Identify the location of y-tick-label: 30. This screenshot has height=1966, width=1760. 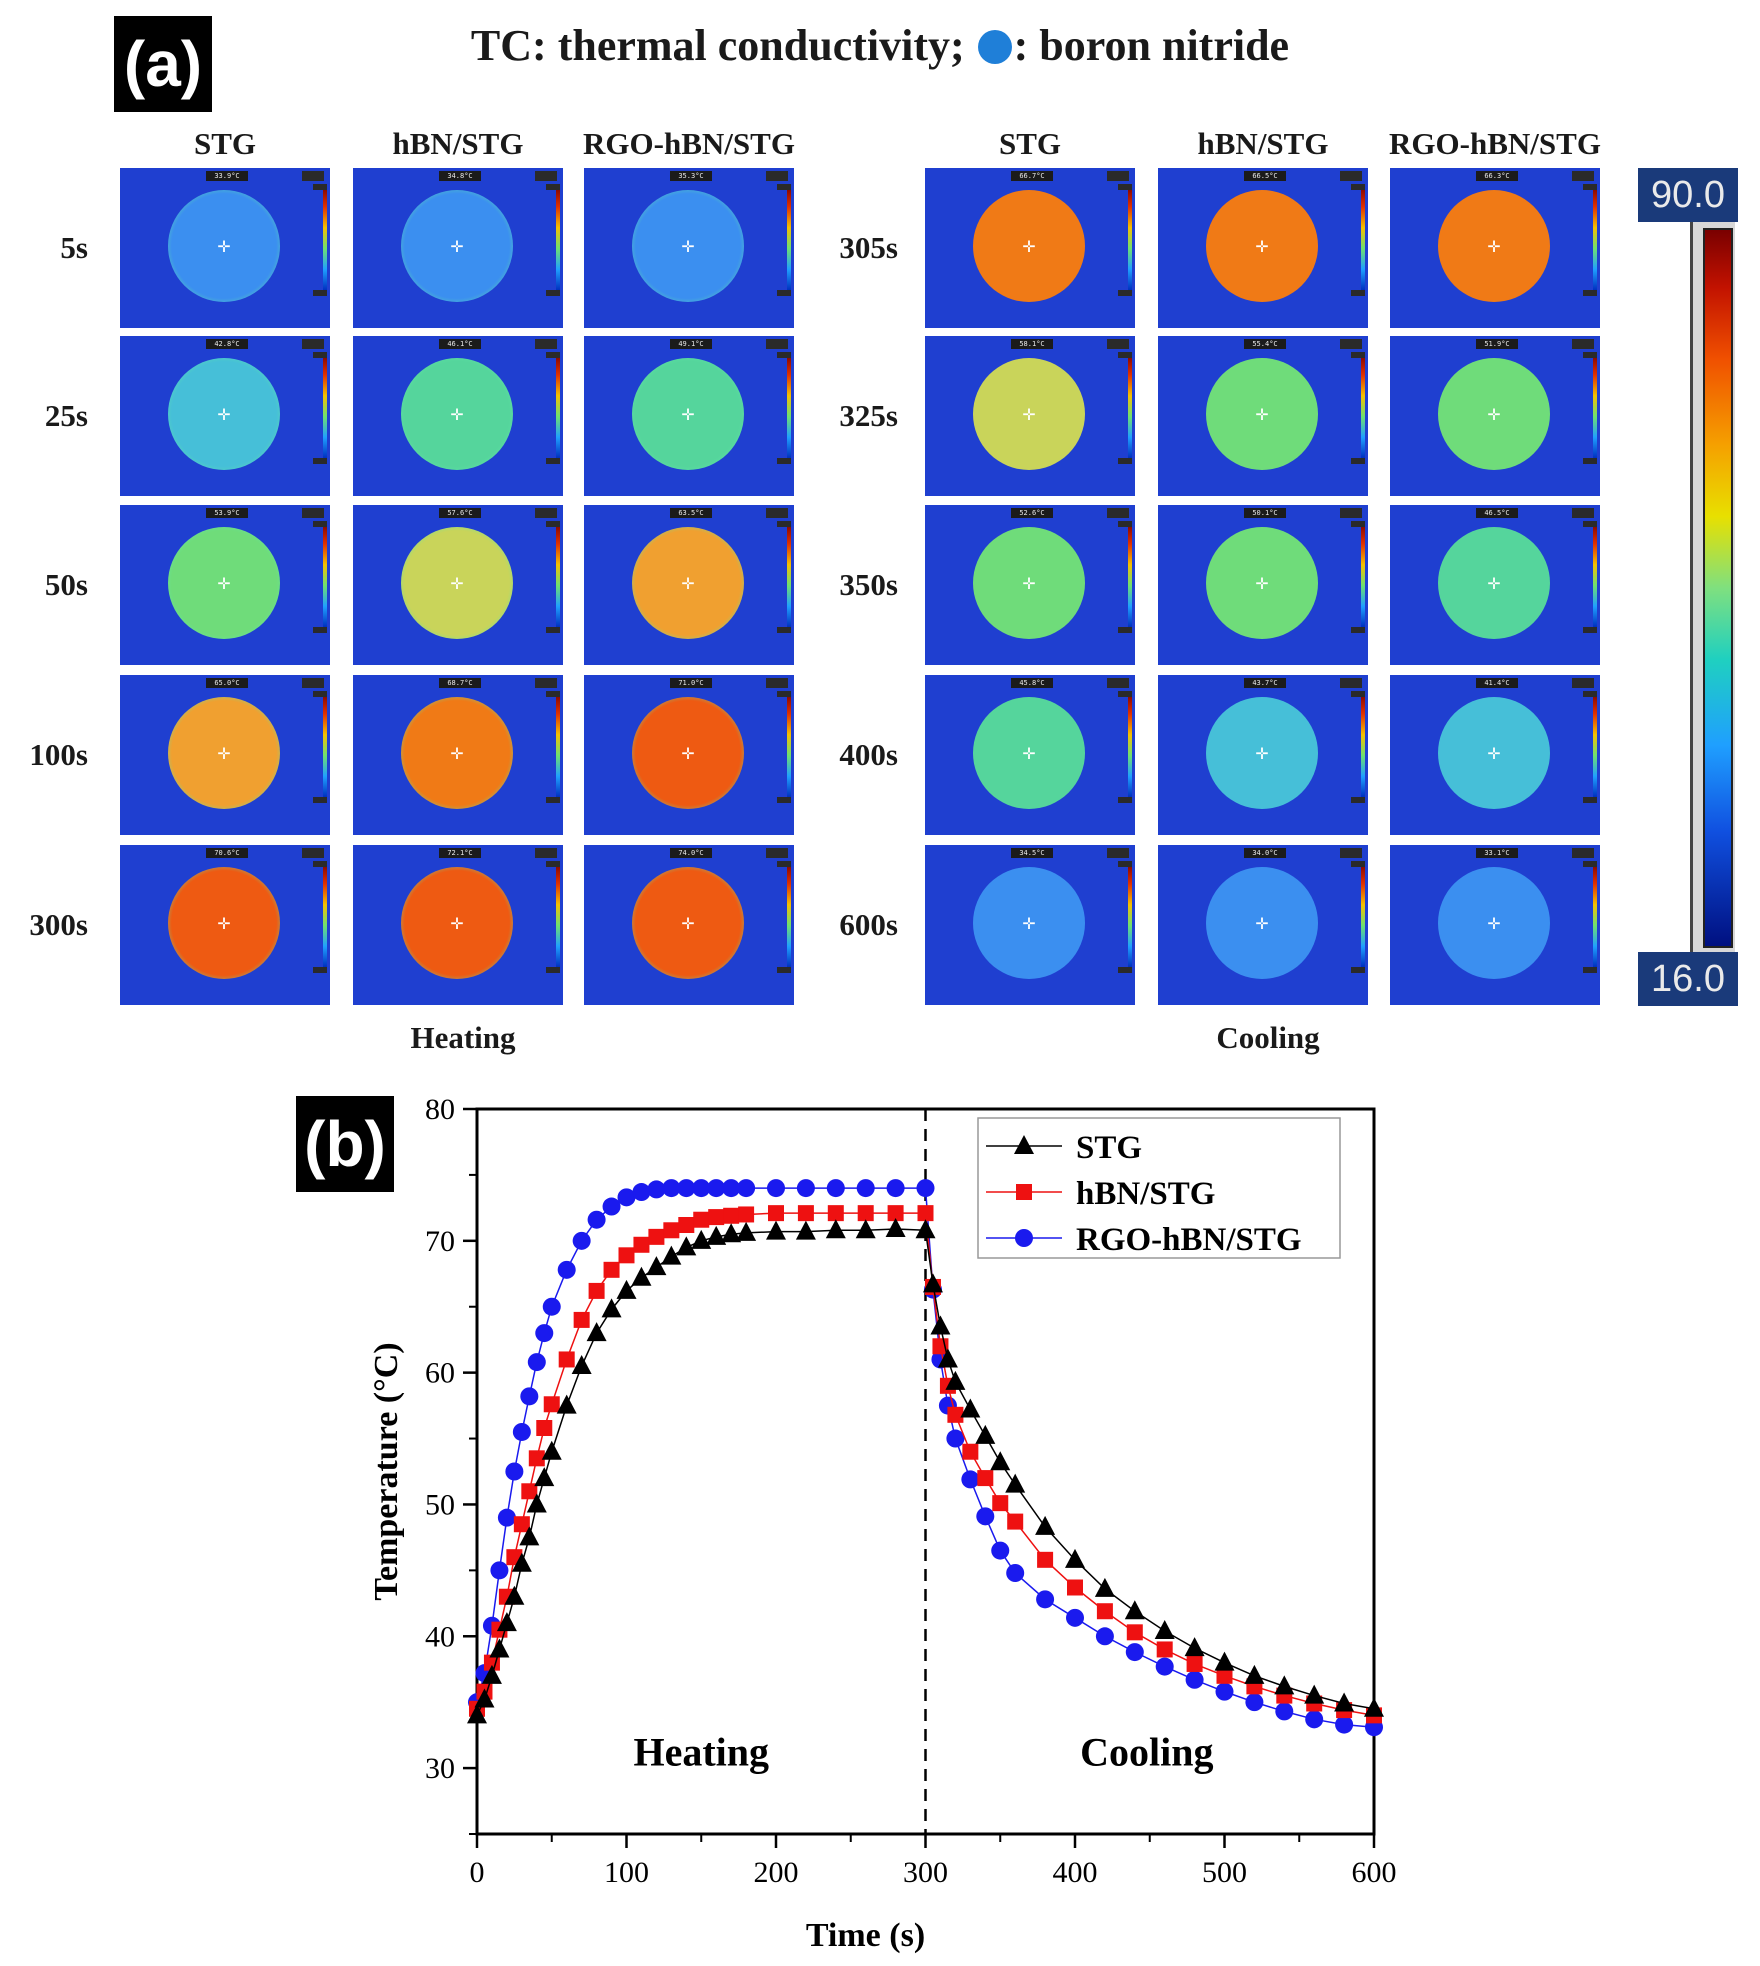
(440, 1768).